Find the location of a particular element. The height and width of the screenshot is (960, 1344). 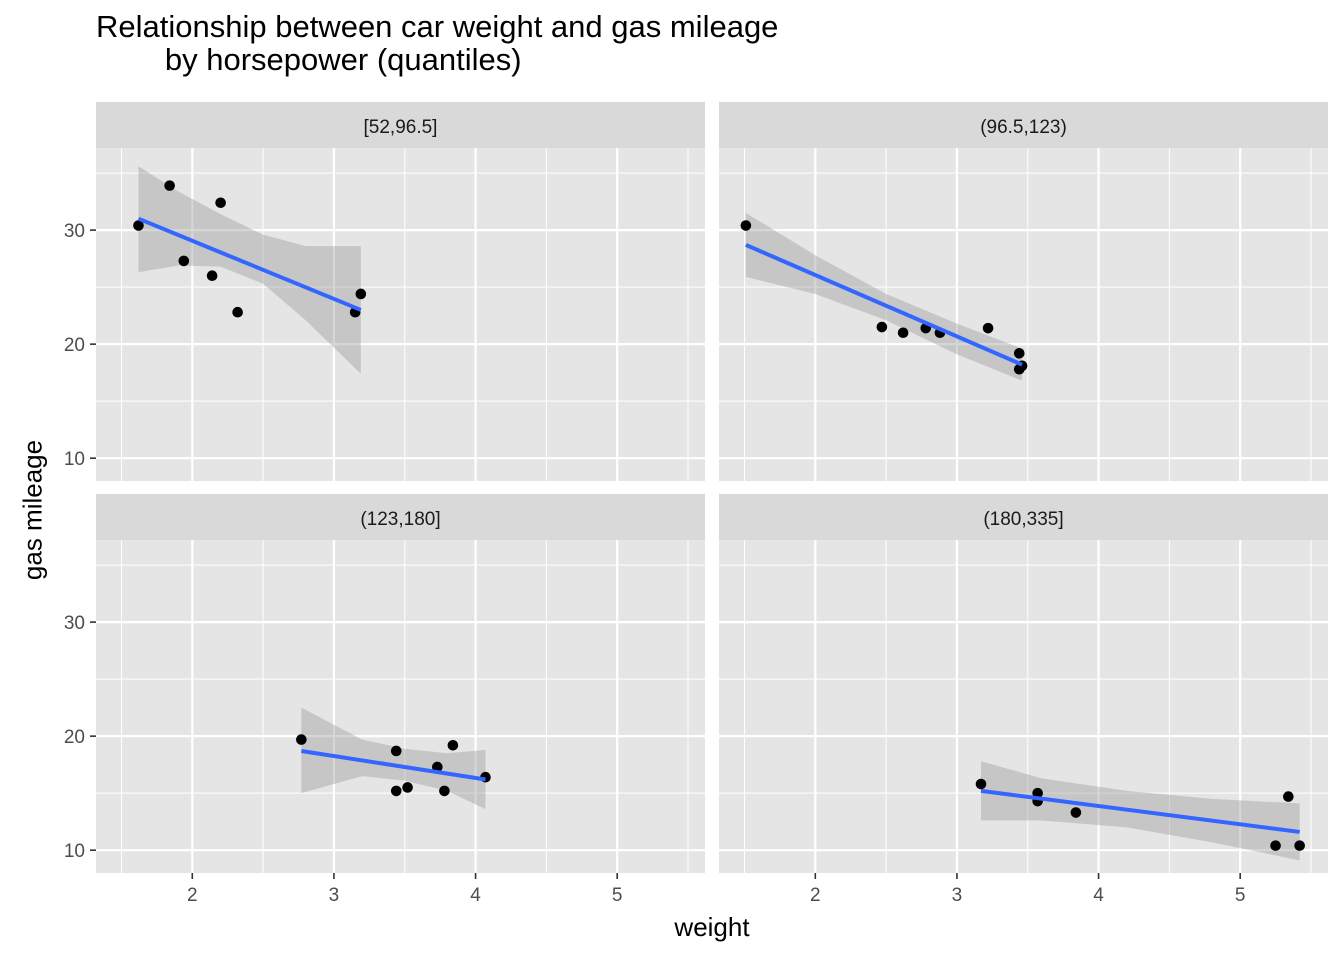

facet-strip-label: [52,96.5] is located at coordinates (401, 127).